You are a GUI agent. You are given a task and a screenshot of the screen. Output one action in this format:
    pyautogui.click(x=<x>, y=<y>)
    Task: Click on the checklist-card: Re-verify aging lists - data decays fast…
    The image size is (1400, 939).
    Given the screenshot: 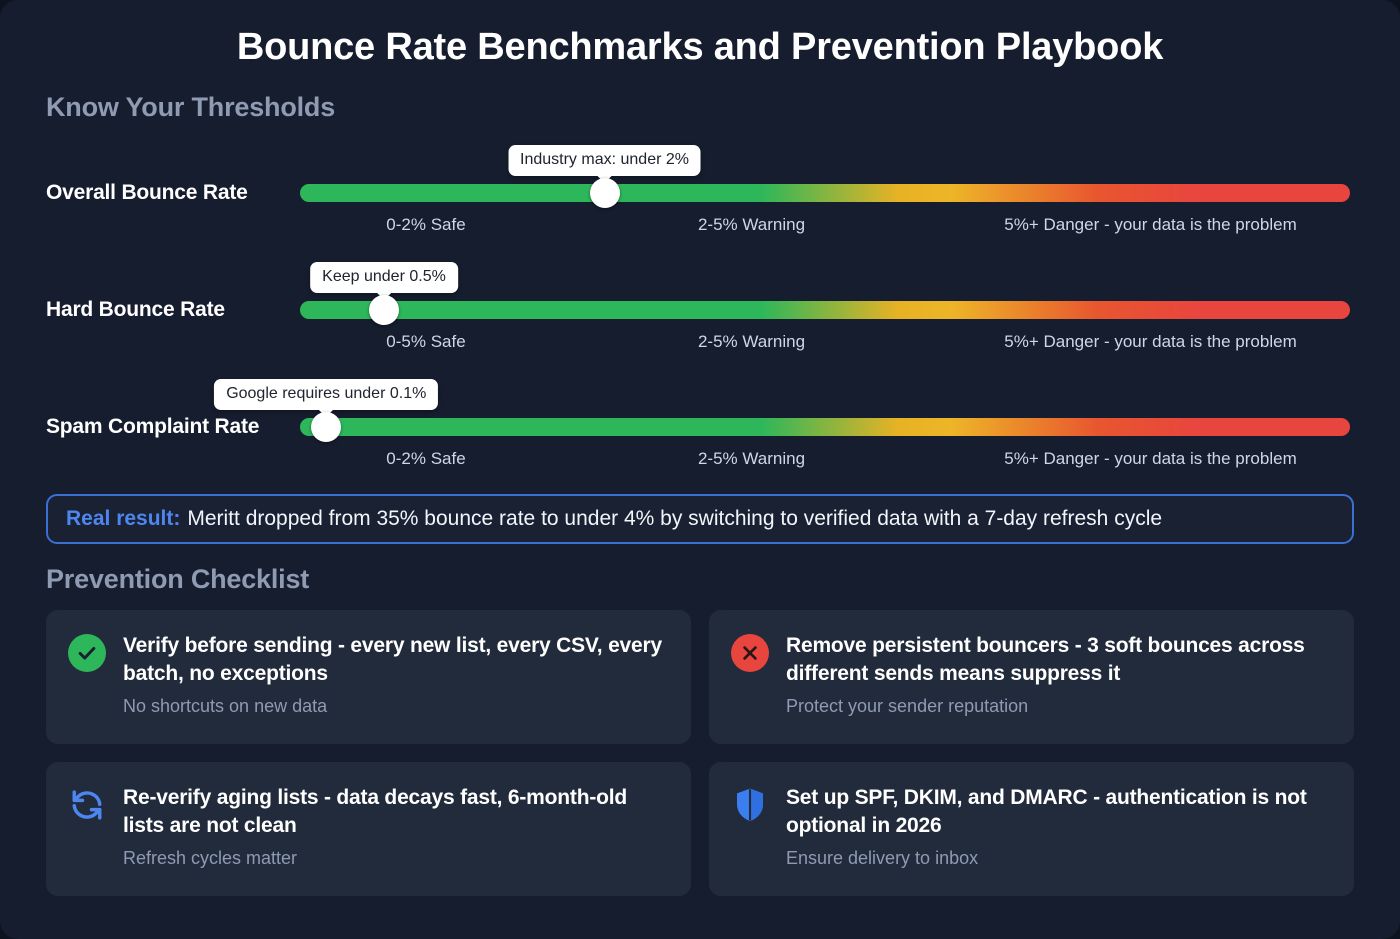 What is the action you would take?
    pyautogui.click(x=368, y=828)
    